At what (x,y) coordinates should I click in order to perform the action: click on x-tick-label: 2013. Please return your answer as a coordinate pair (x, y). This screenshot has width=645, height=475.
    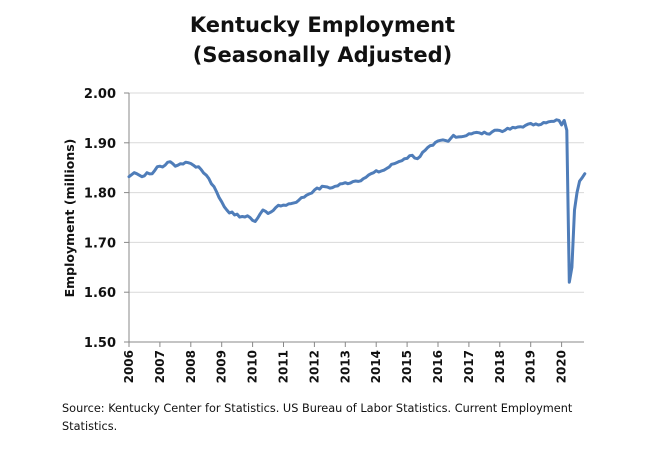
    Looking at the image, I should click on (345, 366).